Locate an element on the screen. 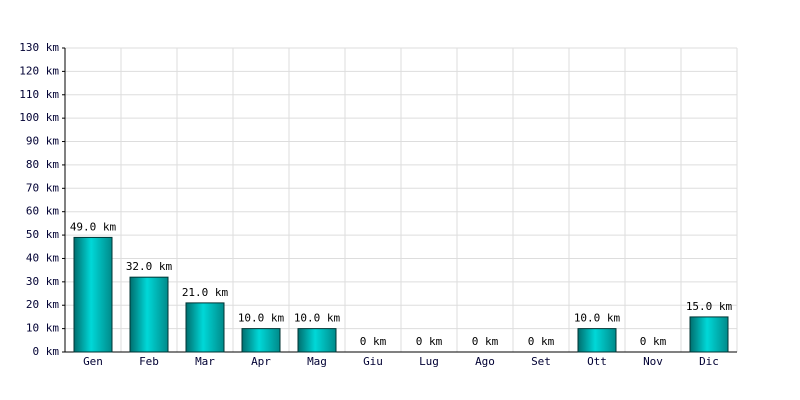 The width and height of the screenshot is (800, 400). x-tick-label: Dic is located at coordinates (709, 361).